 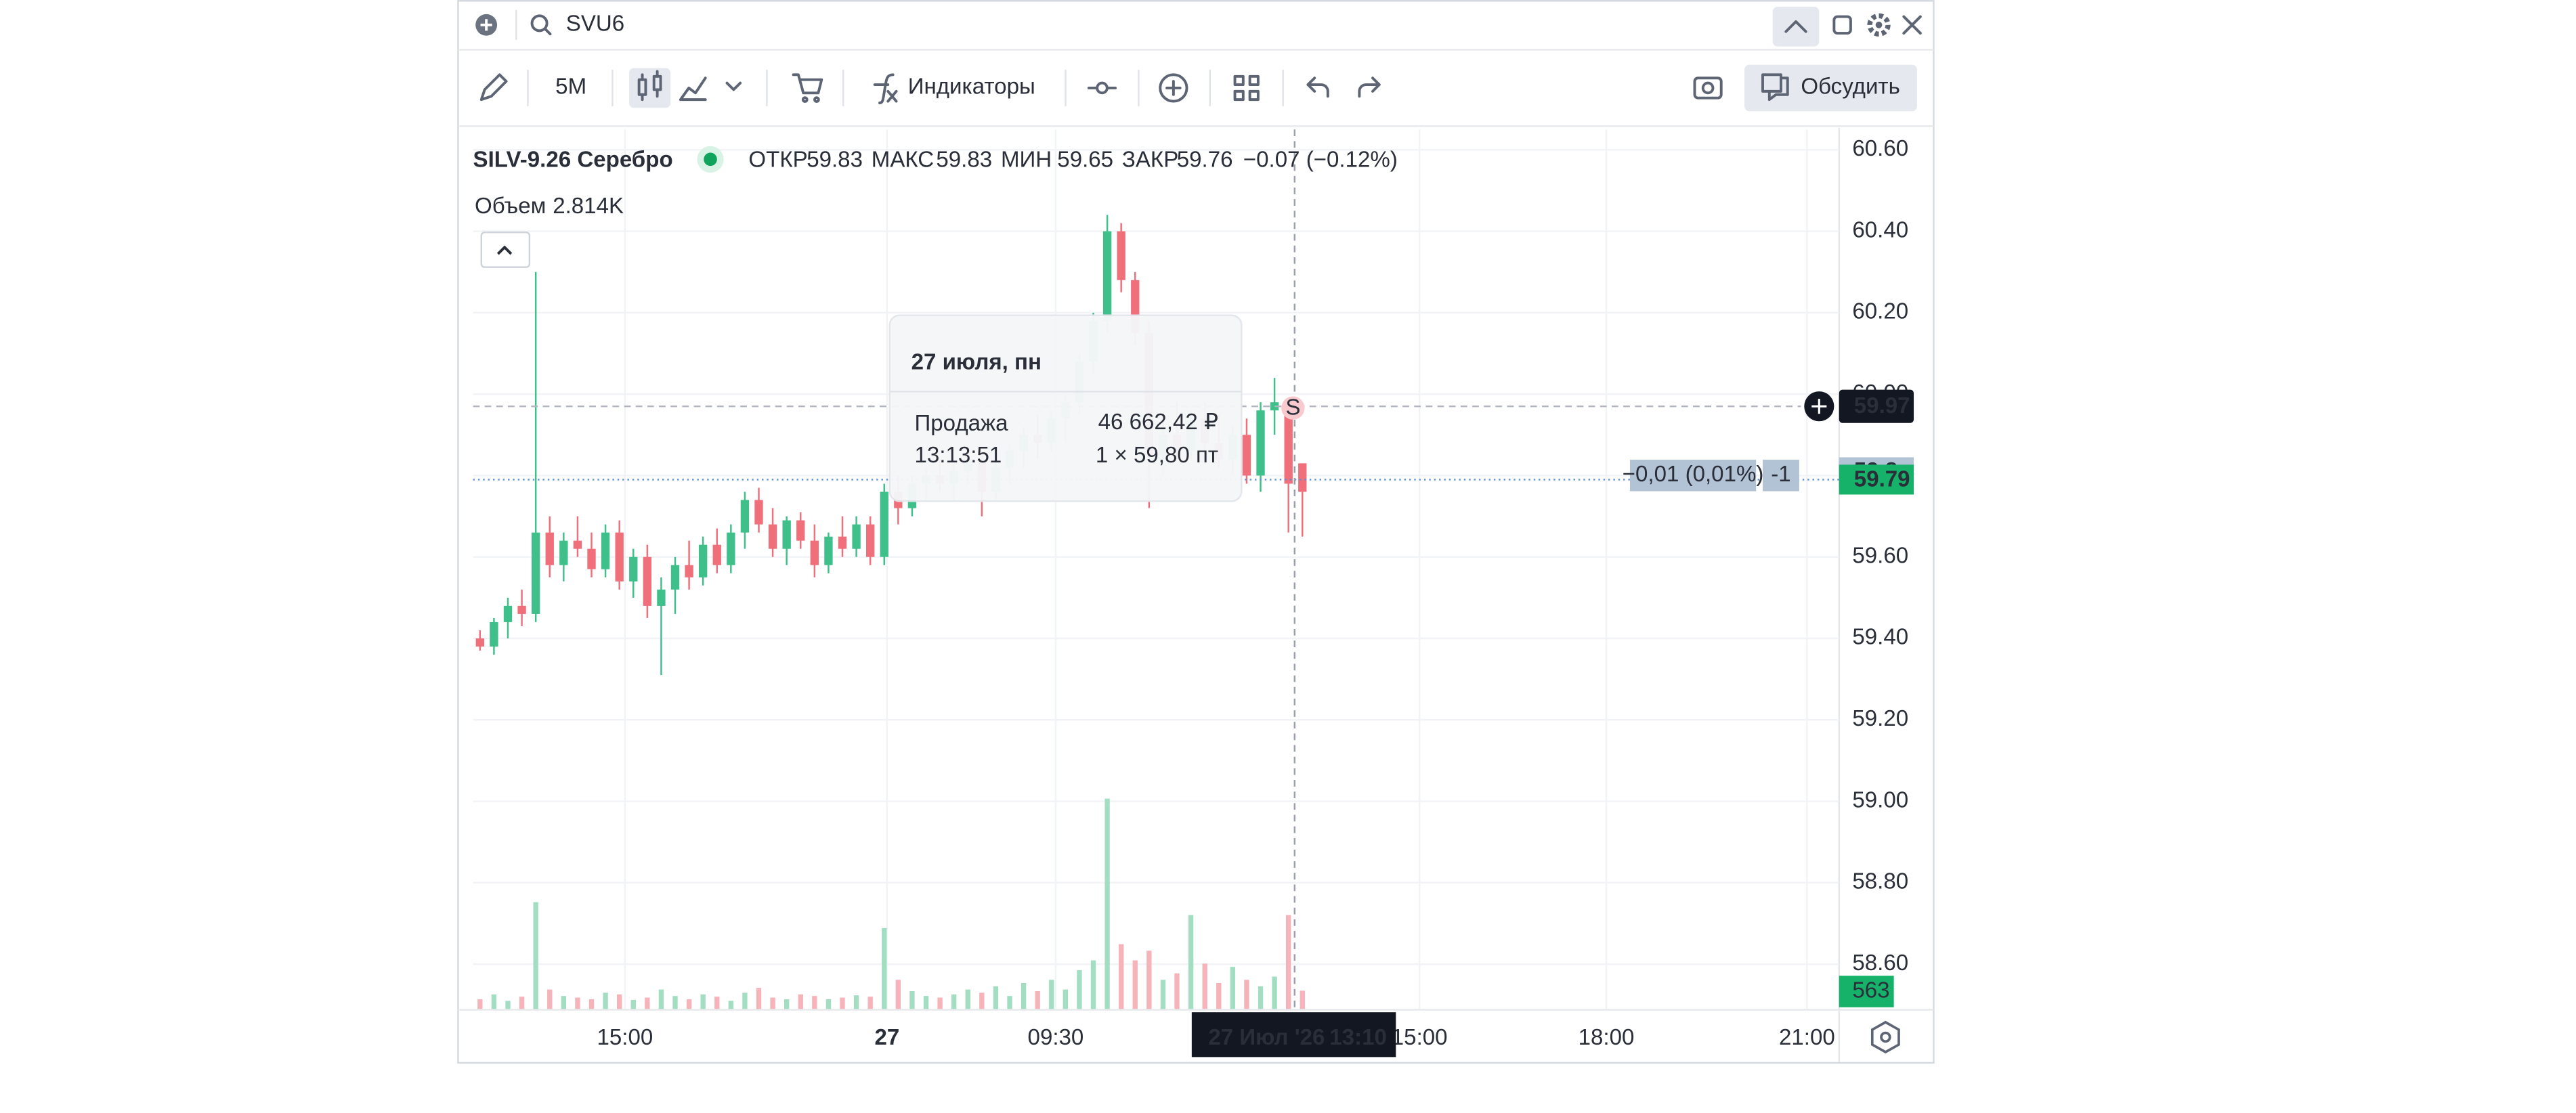 I want to click on low-value: 59.65, so click(x=1085, y=160).